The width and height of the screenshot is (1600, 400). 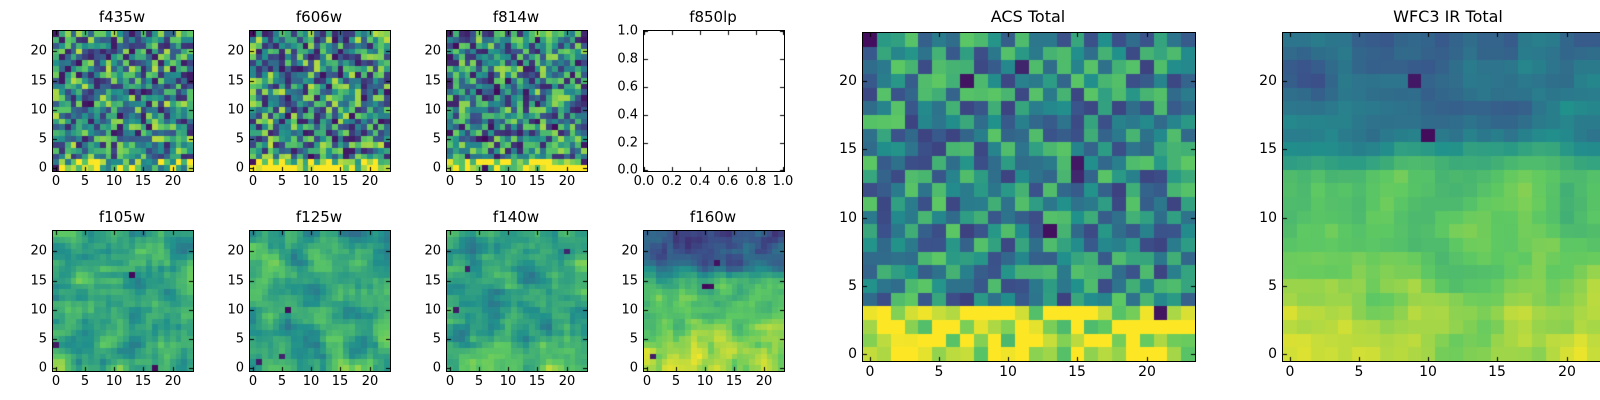 What do you see at coordinates (714, 301) in the screenshot?
I see `heatmap-canvas-f160w` at bounding box center [714, 301].